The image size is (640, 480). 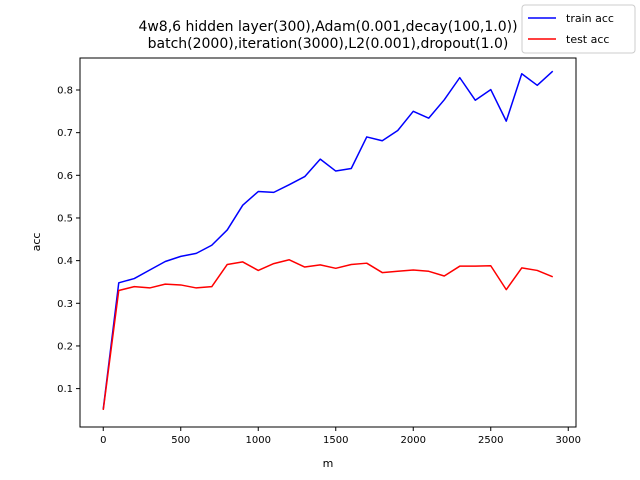 I want to click on y-tick-label: 0.3, so click(x=65, y=304).